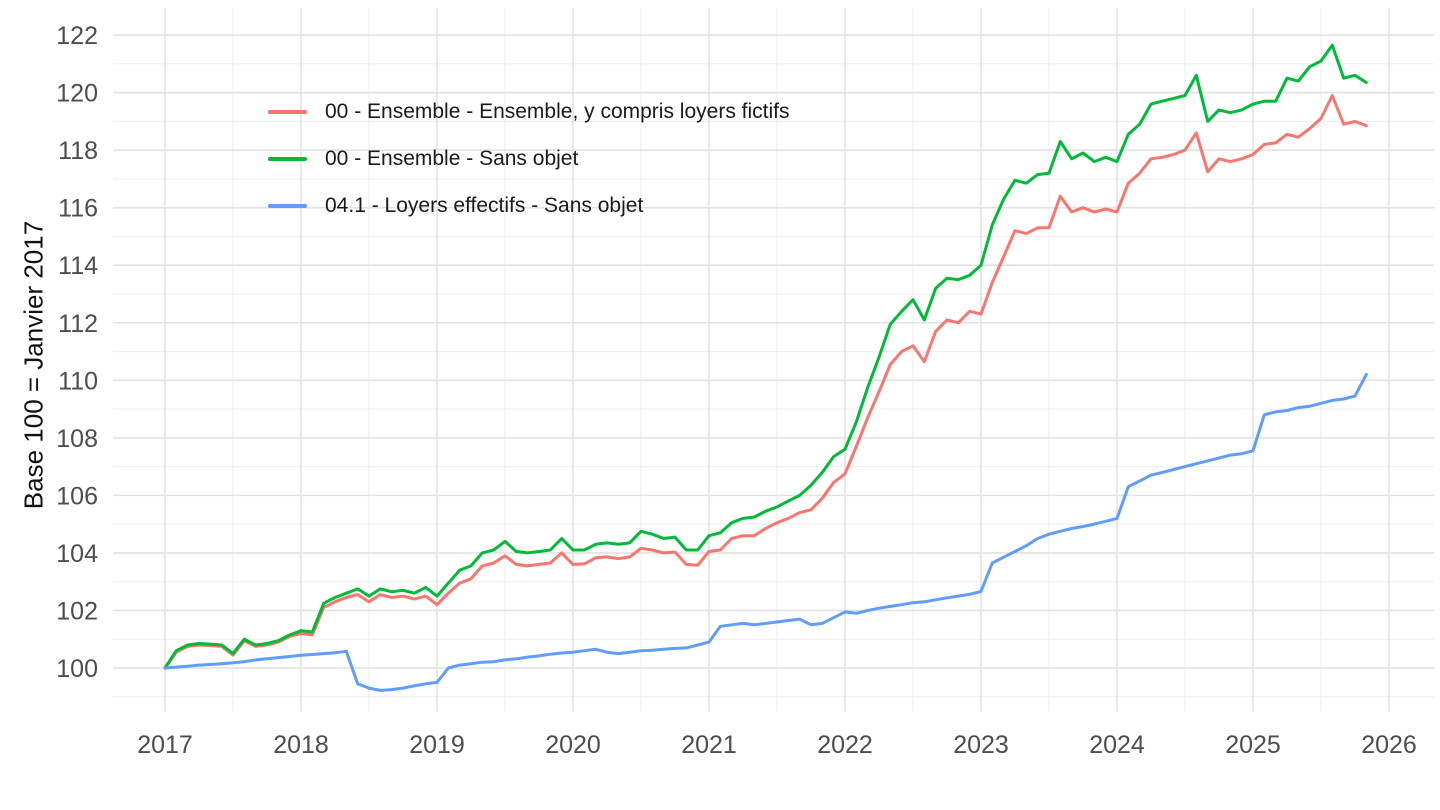 Image resolution: width=1440 pixels, height=810 pixels. What do you see at coordinates (1117, 745) in the screenshot?
I see `x-tick-label-2024: 2024` at bounding box center [1117, 745].